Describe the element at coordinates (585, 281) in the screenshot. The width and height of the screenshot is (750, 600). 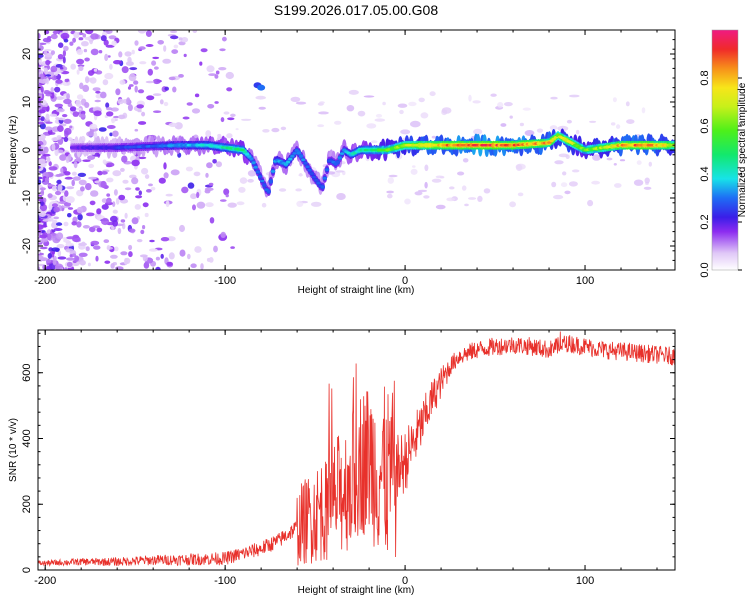
I see `x-tick-label: 100` at that location.